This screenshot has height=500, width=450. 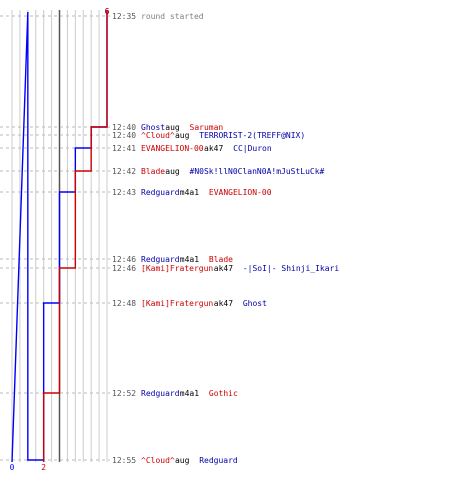 I want to click on event-player: round started, so click(x=172, y=16).